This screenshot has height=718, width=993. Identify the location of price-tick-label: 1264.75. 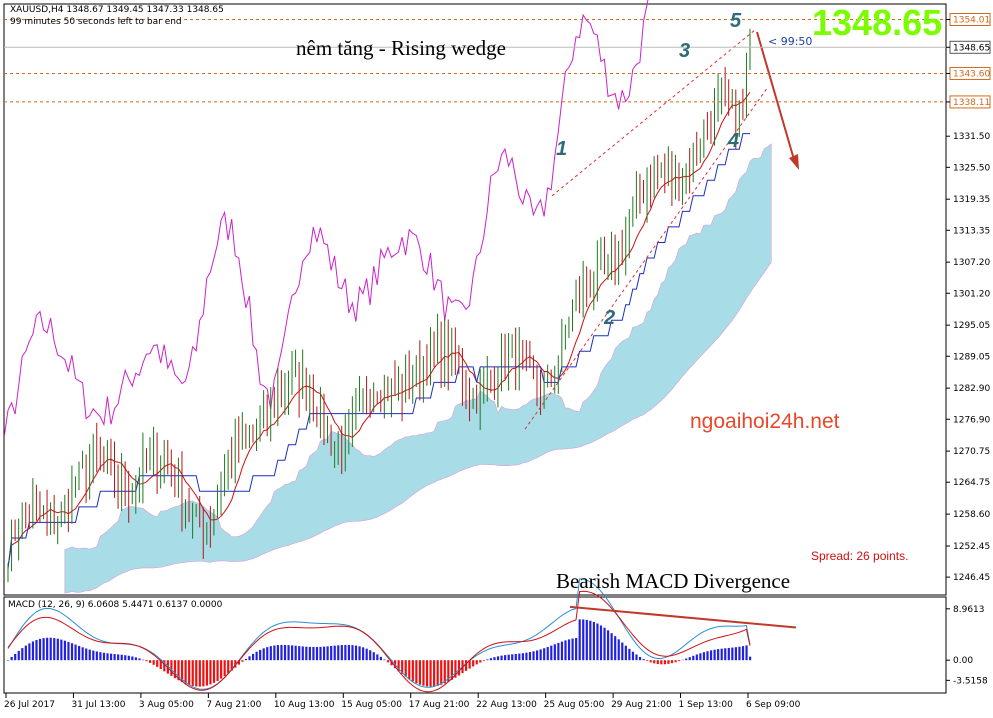
(971, 483).